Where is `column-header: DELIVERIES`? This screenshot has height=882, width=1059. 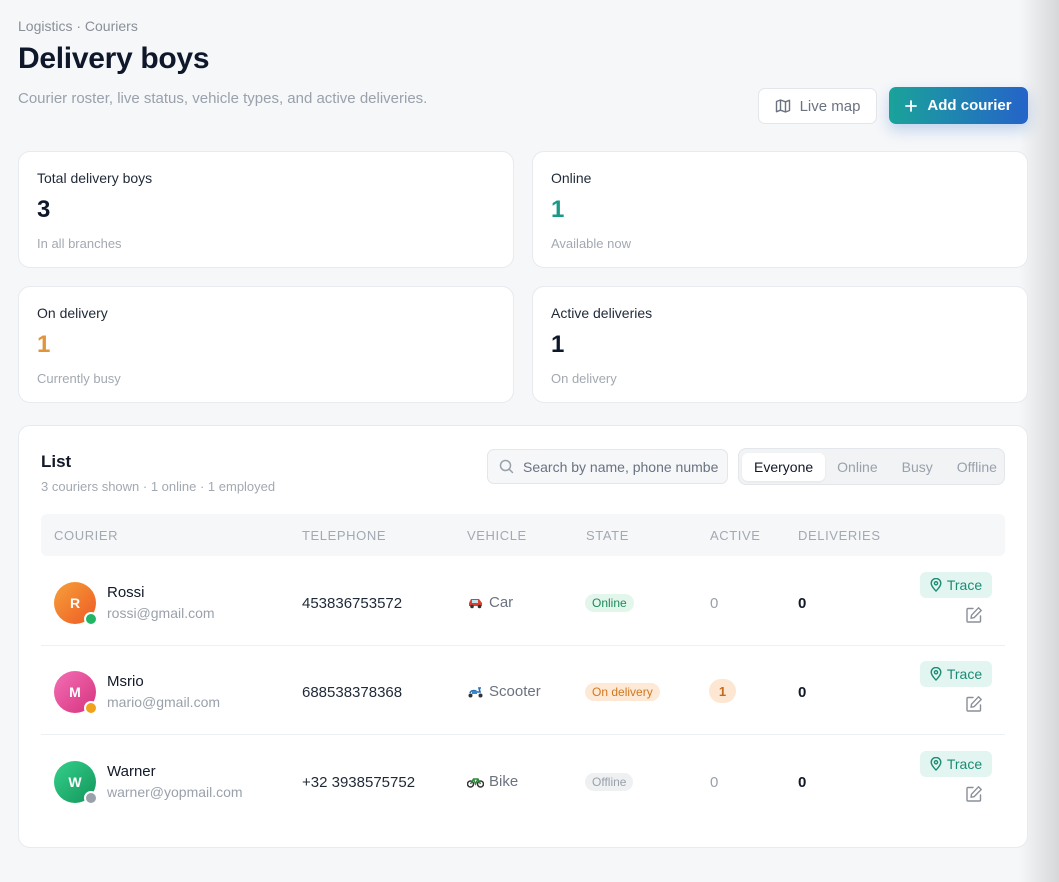
column-header: DELIVERIES is located at coordinates (839, 535).